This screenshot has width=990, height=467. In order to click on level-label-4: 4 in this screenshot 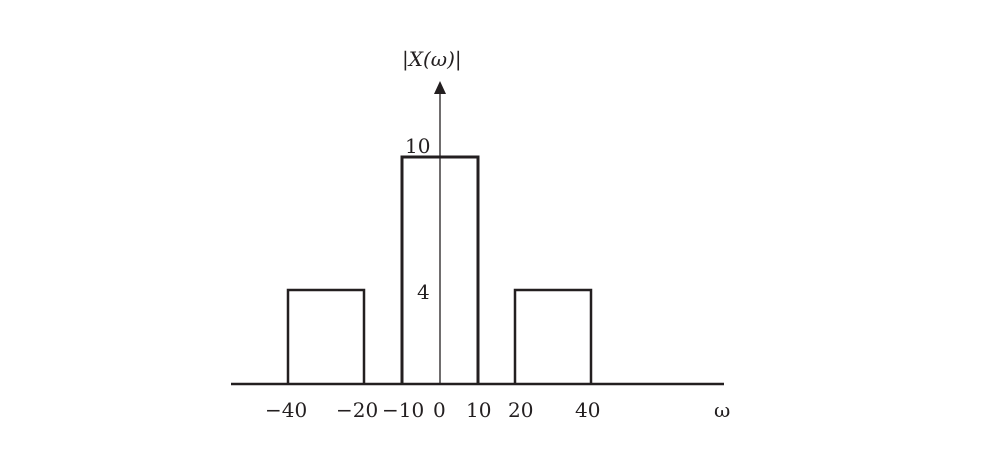, I will do `click(423, 292)`.